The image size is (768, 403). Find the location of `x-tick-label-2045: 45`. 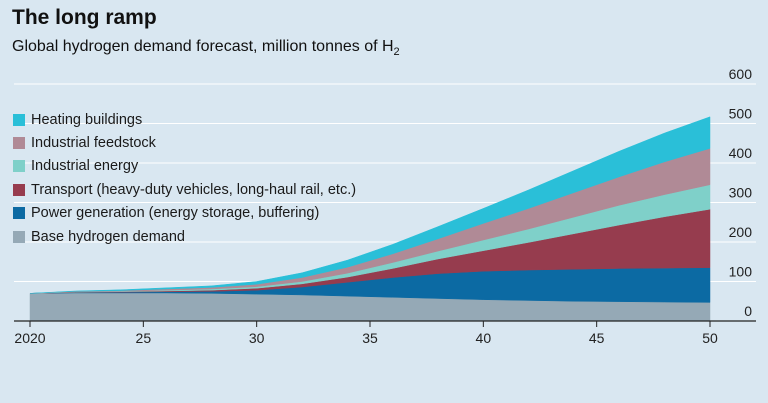

x-tick-label-2045: 45 is located at coordinates (597, 338).